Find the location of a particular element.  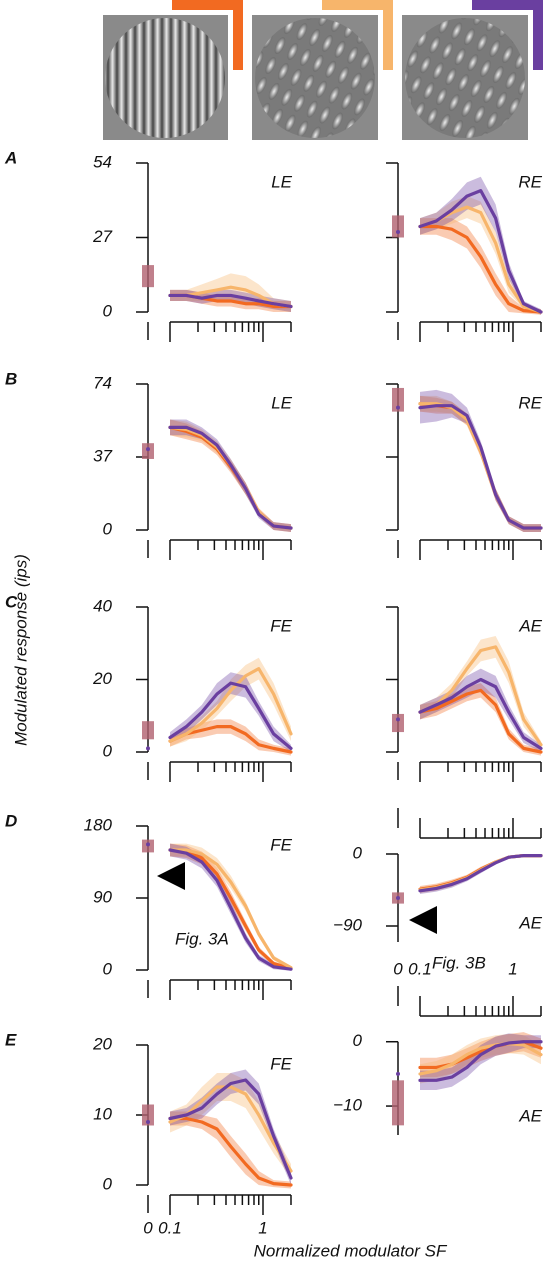

panel-letter: A is located at coordinates (10, 157).